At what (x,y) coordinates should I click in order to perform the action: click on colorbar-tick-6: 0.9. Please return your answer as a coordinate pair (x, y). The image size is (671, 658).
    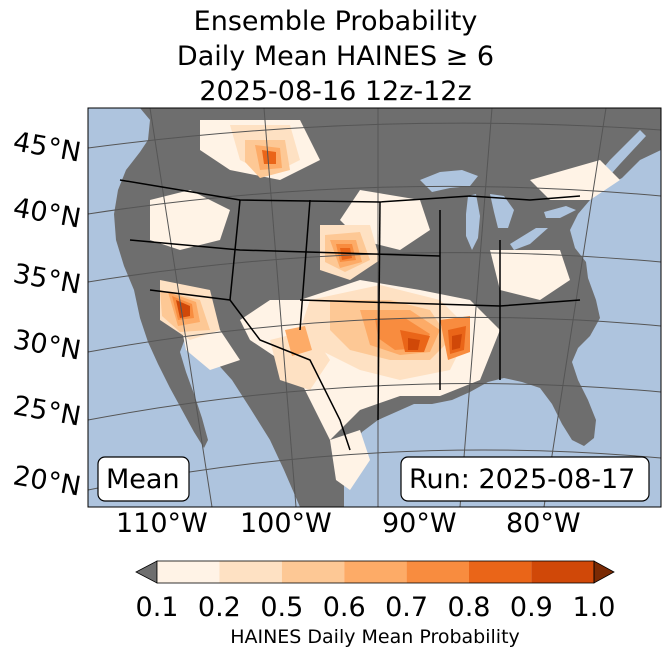
    Looking at the image, I should click on (531, 607).